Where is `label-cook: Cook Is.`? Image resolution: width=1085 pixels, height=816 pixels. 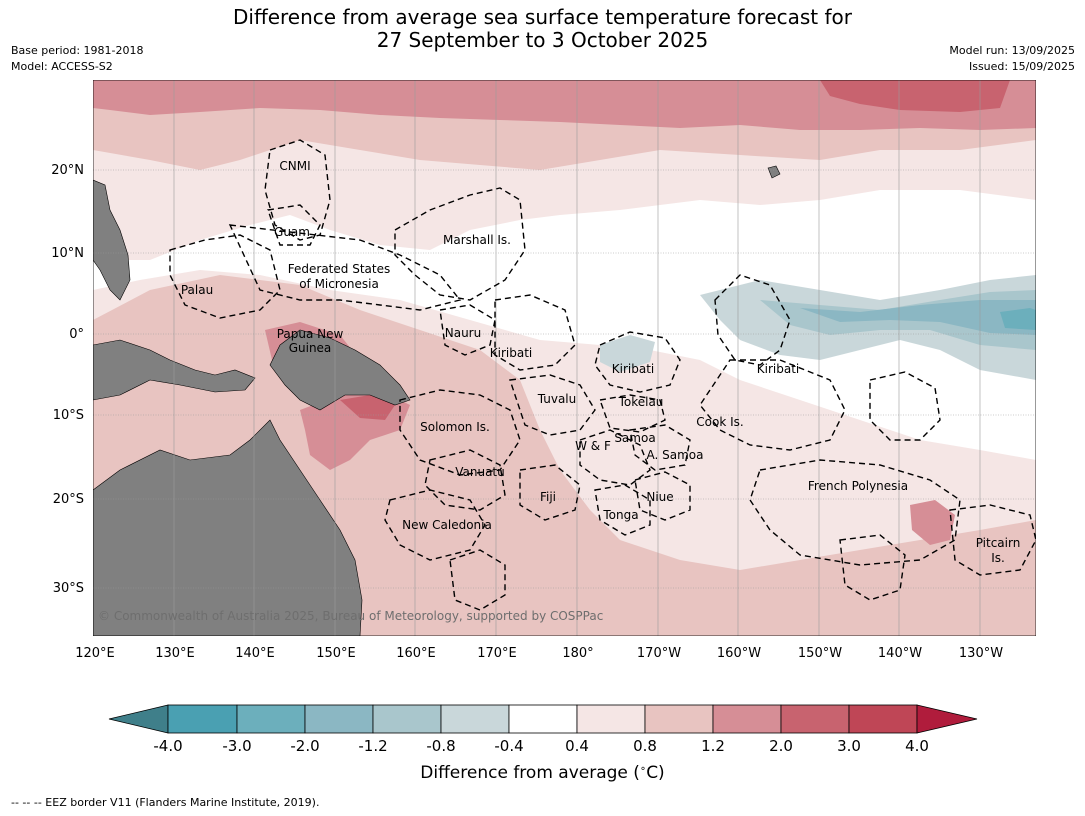 label-cook: Cook Is. is located at coordinates (719, 422).